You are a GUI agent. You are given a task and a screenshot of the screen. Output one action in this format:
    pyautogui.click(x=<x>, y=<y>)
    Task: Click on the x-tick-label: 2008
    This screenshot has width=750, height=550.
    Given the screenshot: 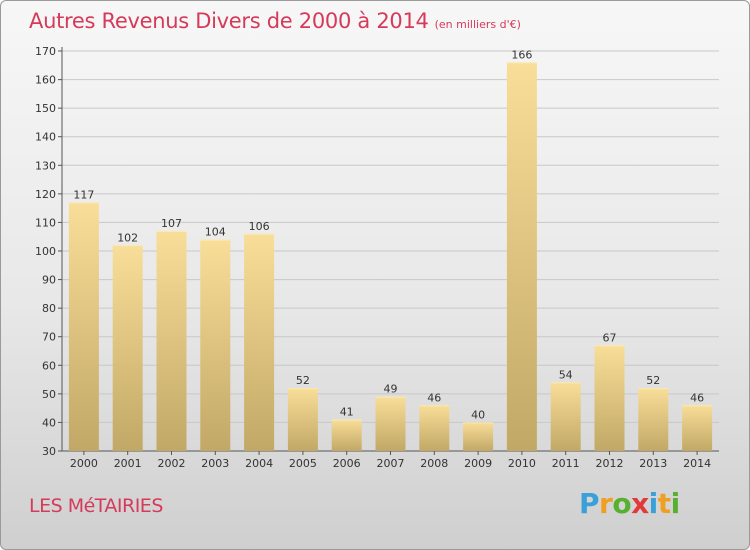 What is the action you would take?
    pyautogui.click(x=434, y=463)
    